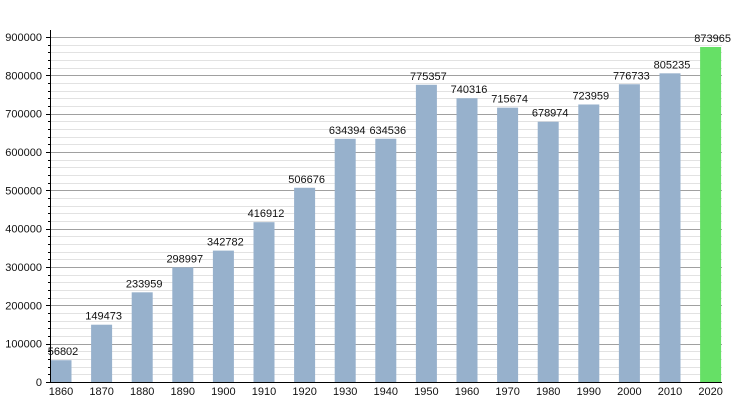 Image resolution: width=750 pixels, height=400 pixels. I want to click on x-tick-label: 1900, so click(223, 392).